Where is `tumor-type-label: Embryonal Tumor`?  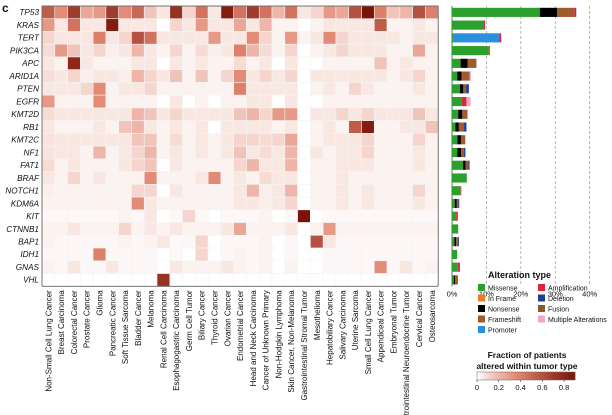 tumor-type-label: Embryonal Tumor is located at coordinates (393, 321).